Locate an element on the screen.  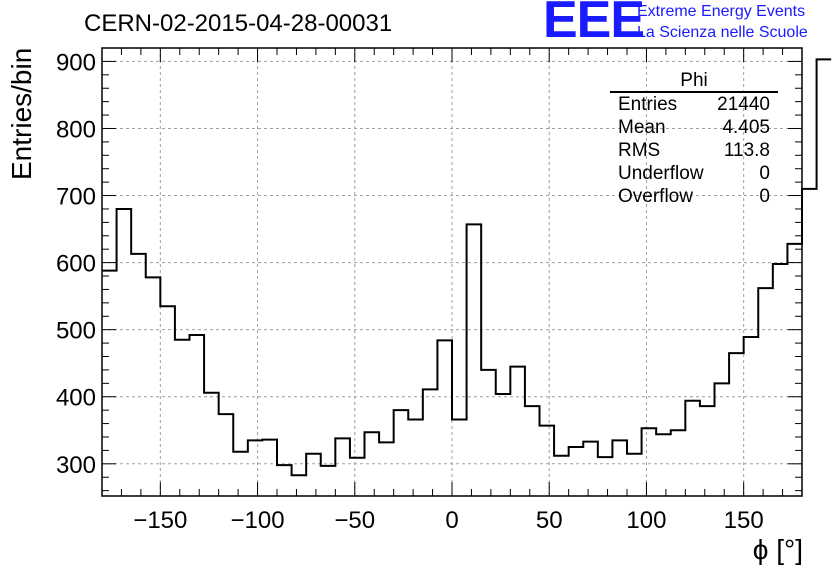
stat-row-mean: Mean 4.405 is located at coordinates (694, 127).